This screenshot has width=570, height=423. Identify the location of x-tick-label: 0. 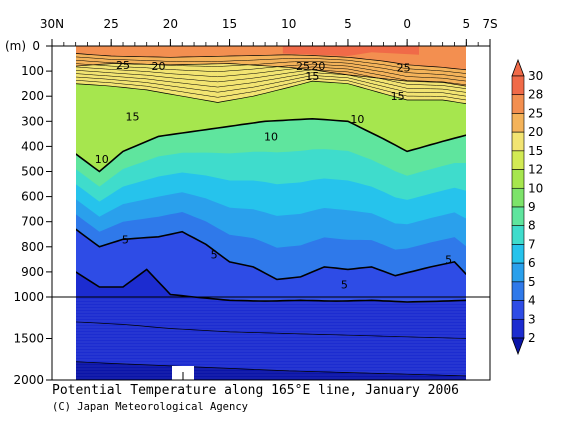
(407, 24).